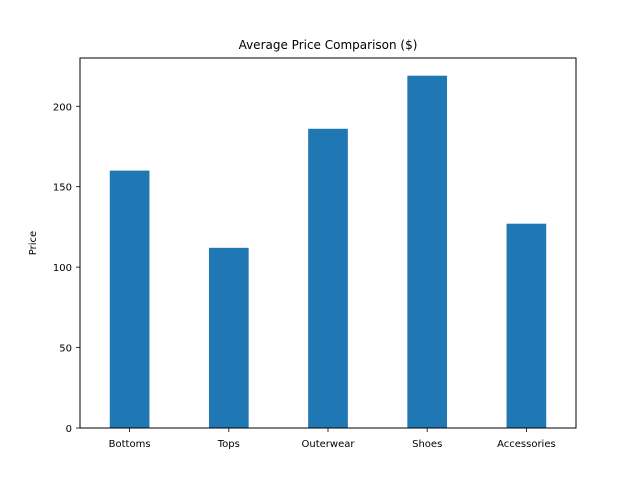 Image resolution: width=640 pixels, height=480 pixels. What do you see at coordinates (130, 444) in the screenshot?
I see `x-tick-label: Bottoms` at bounding box center [130, 444].